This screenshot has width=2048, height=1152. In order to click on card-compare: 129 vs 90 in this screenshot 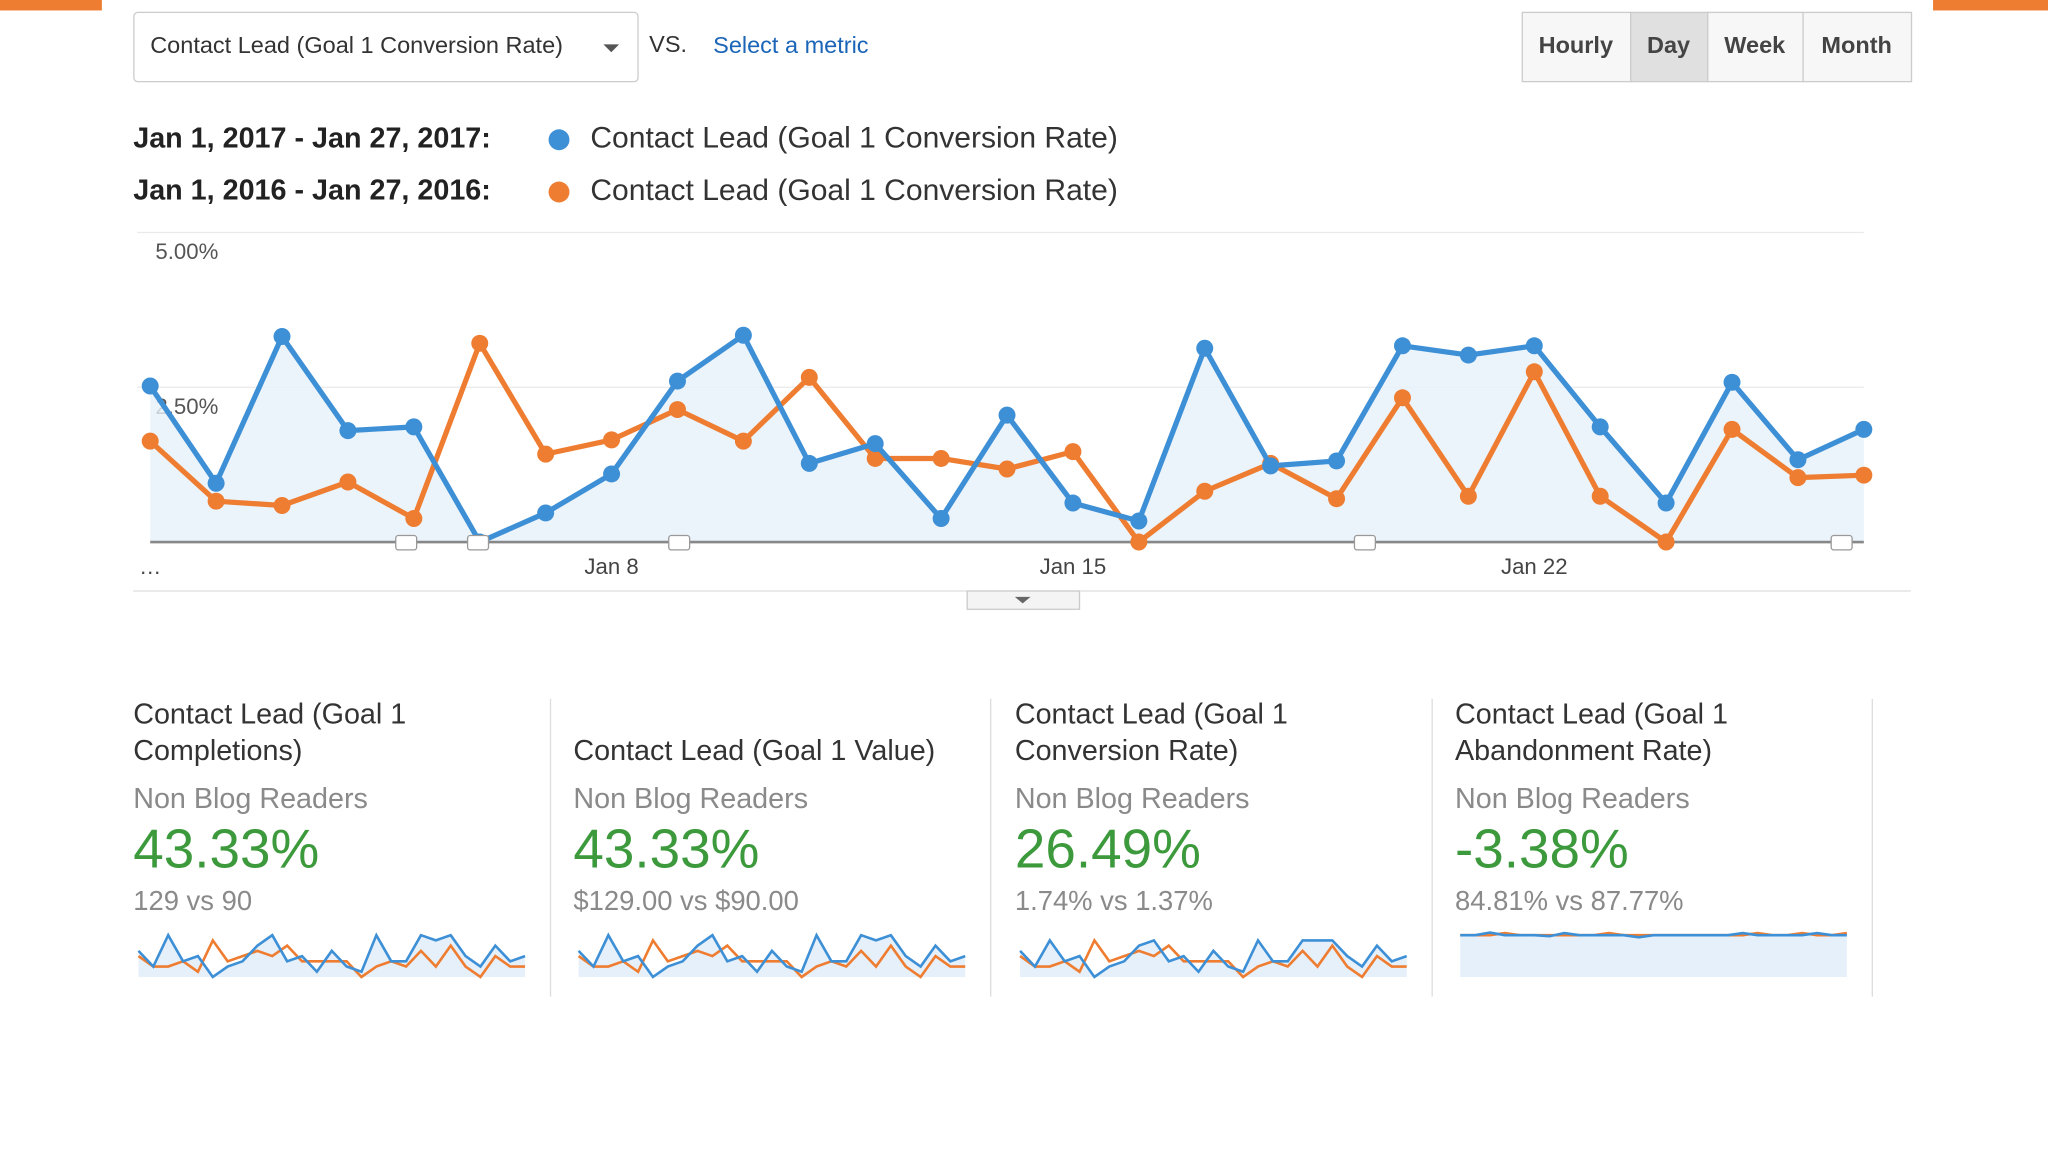, I will do `click(192, 900)`.